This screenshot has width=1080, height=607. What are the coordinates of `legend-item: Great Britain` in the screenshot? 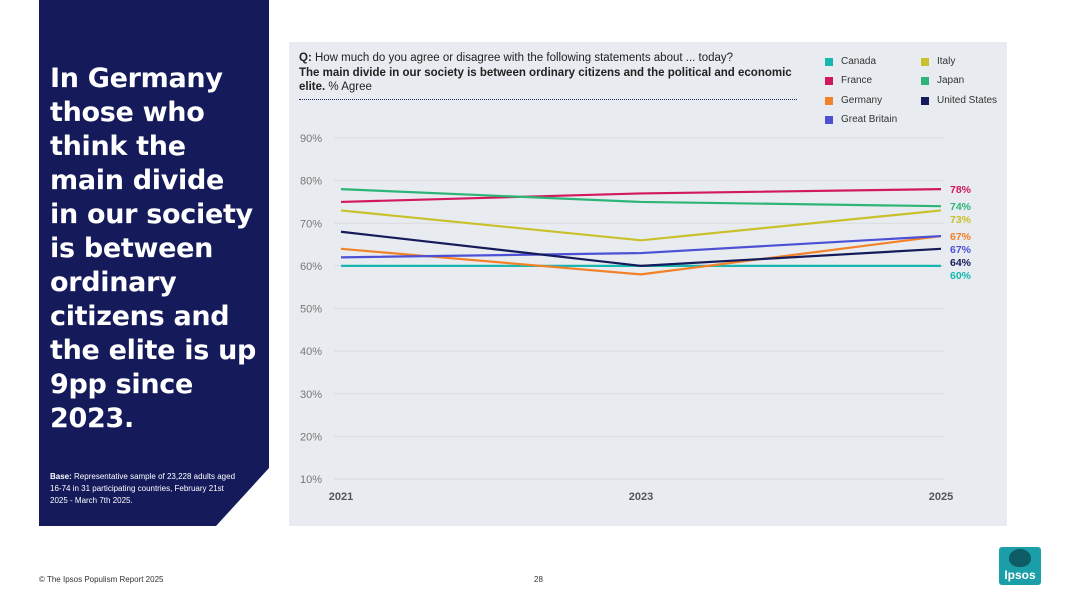 It's located at (861, 119).